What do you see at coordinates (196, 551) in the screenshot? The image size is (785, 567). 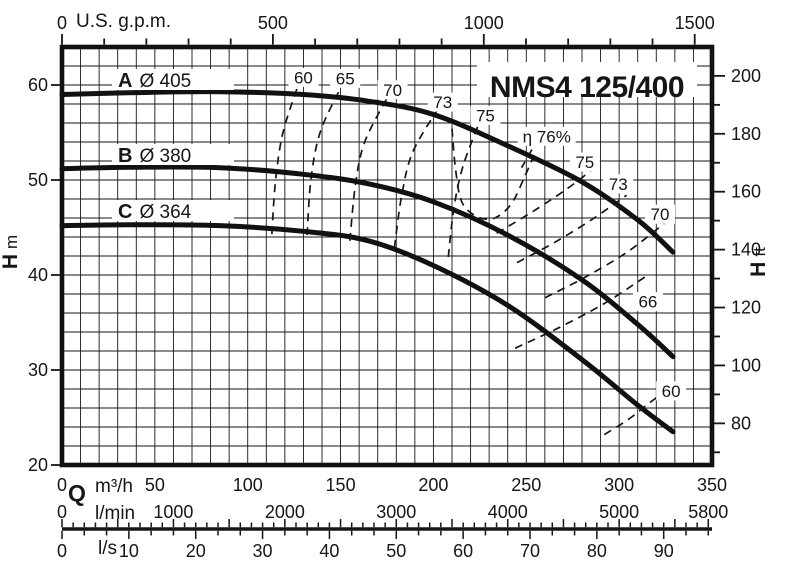 I see `ls-tick-label: 20` at bounding box center [196, 551].